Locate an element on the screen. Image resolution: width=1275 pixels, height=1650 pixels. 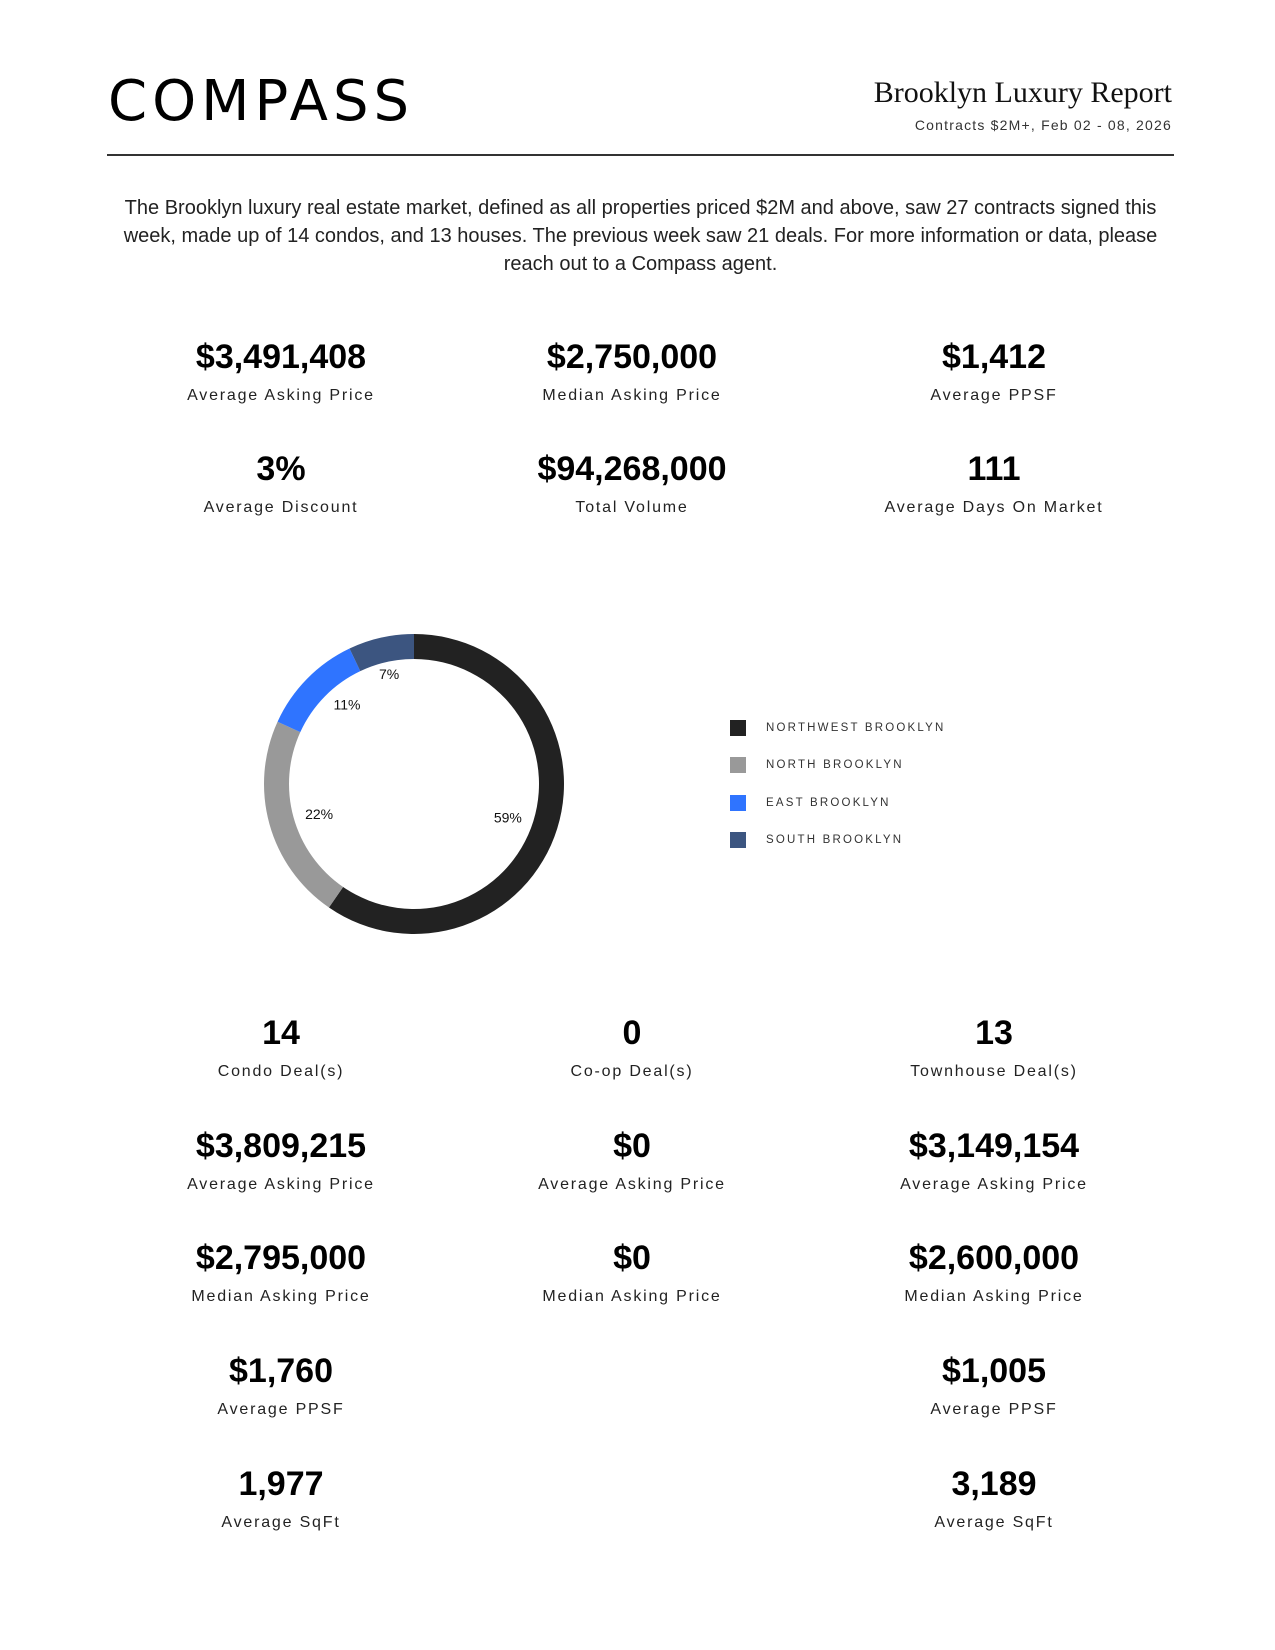
summary-stat: $2,750,000 Median Asking Price is located at coordinates (632, 371).